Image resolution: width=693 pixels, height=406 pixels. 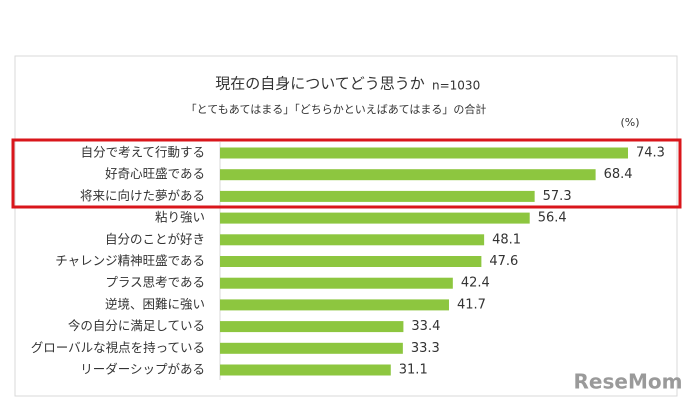 I want to click on value-label: 33.4, so click(x=425, y=326).